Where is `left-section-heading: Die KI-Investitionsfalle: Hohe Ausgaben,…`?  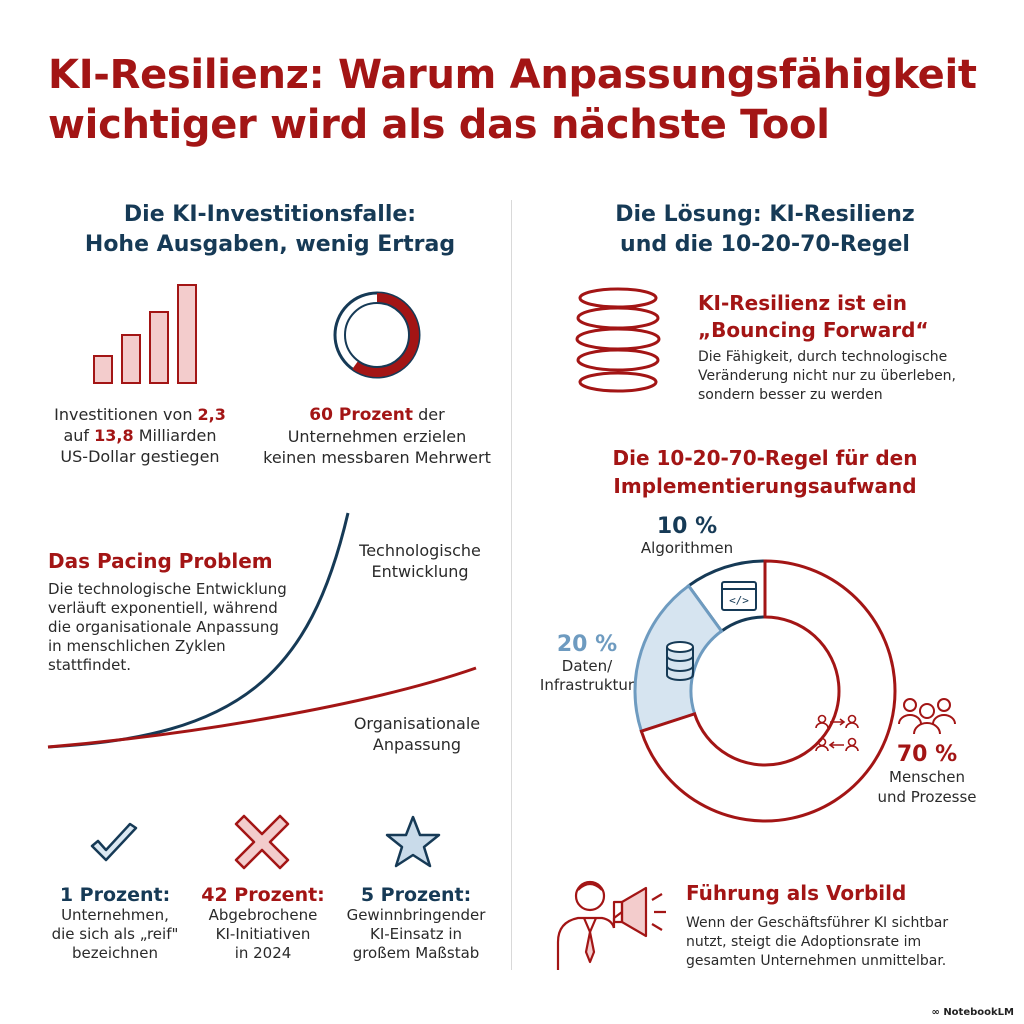 left-section-heading: Die KI-Investitionsfalle: Hohe Ausgaben,… is located at coordinates (270, 230).